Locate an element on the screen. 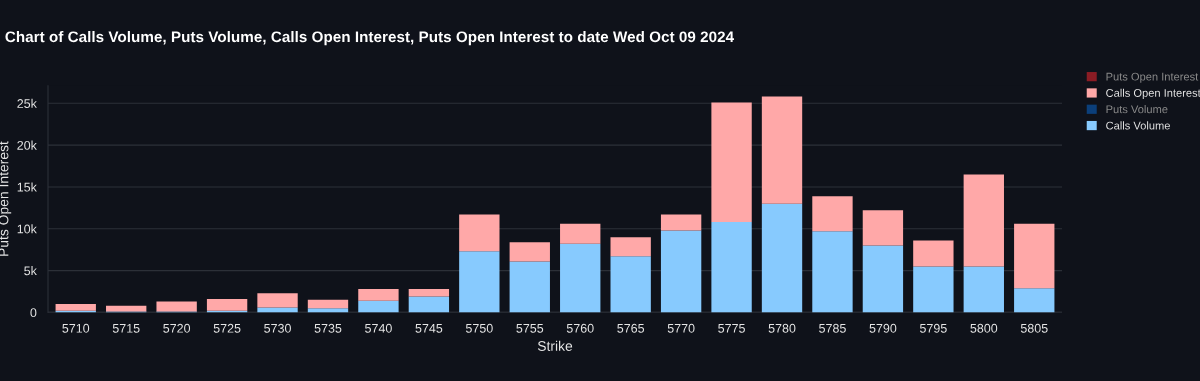  x-tick-label: 5790 is located at coordinates (883, 328).